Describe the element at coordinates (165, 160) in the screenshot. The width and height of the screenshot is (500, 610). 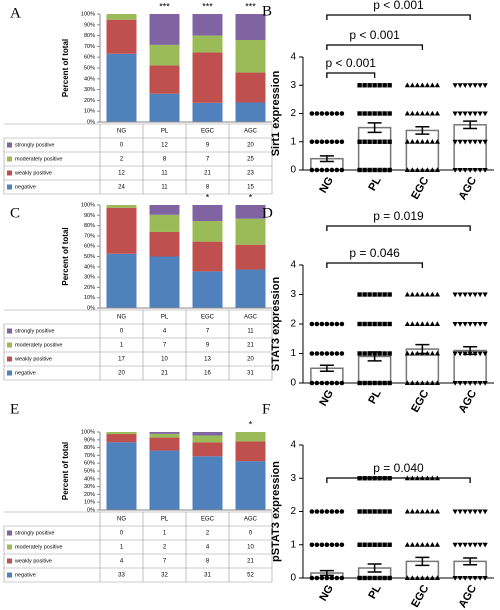
I see `table-value: 8` at that location.